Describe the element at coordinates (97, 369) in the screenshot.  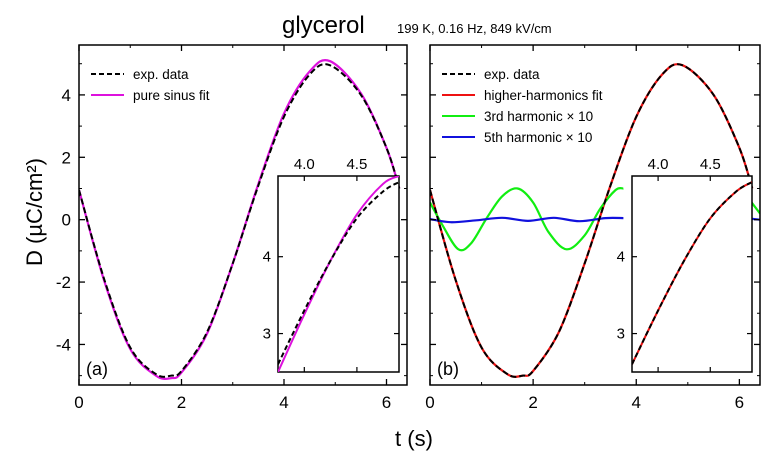
I see `panel-label: (a)` at that location.